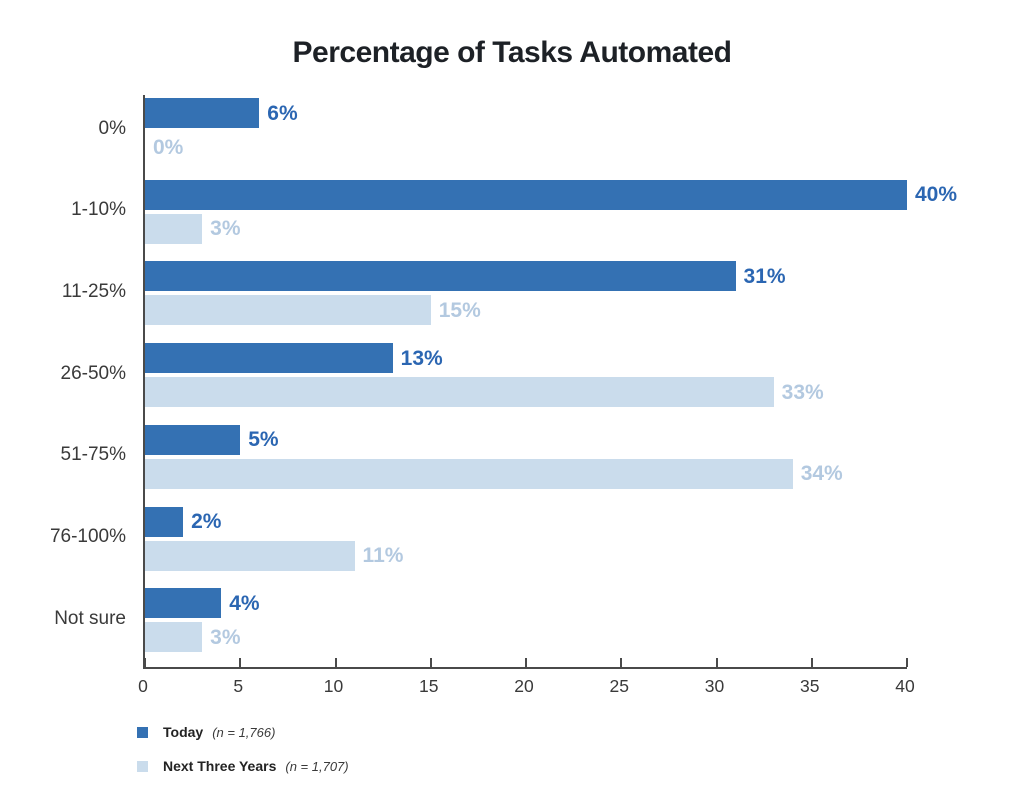  I want to click on category-label: 0%, so click(112, 128).